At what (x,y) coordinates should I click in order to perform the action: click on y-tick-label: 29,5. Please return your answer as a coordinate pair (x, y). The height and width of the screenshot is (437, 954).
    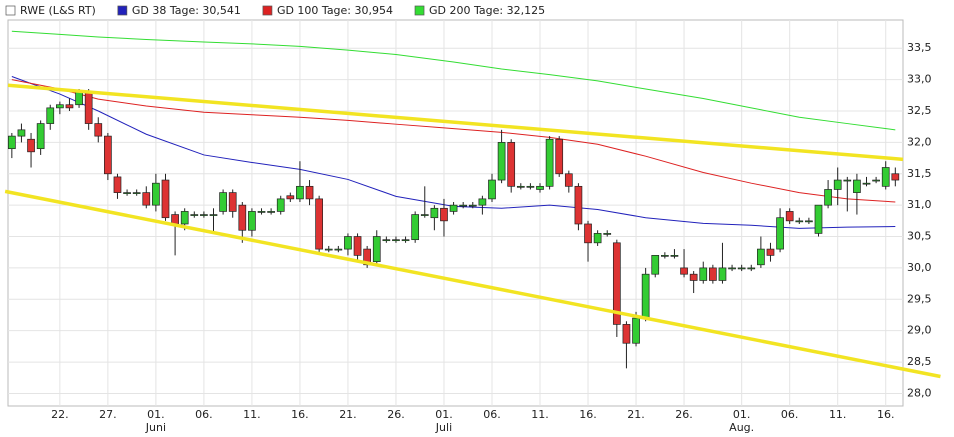
    Looking at the image, I should click on (919, 298).